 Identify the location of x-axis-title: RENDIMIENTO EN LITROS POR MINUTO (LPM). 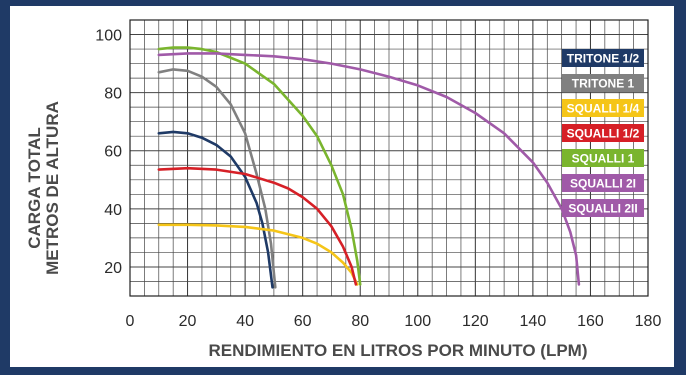
(397, 350).